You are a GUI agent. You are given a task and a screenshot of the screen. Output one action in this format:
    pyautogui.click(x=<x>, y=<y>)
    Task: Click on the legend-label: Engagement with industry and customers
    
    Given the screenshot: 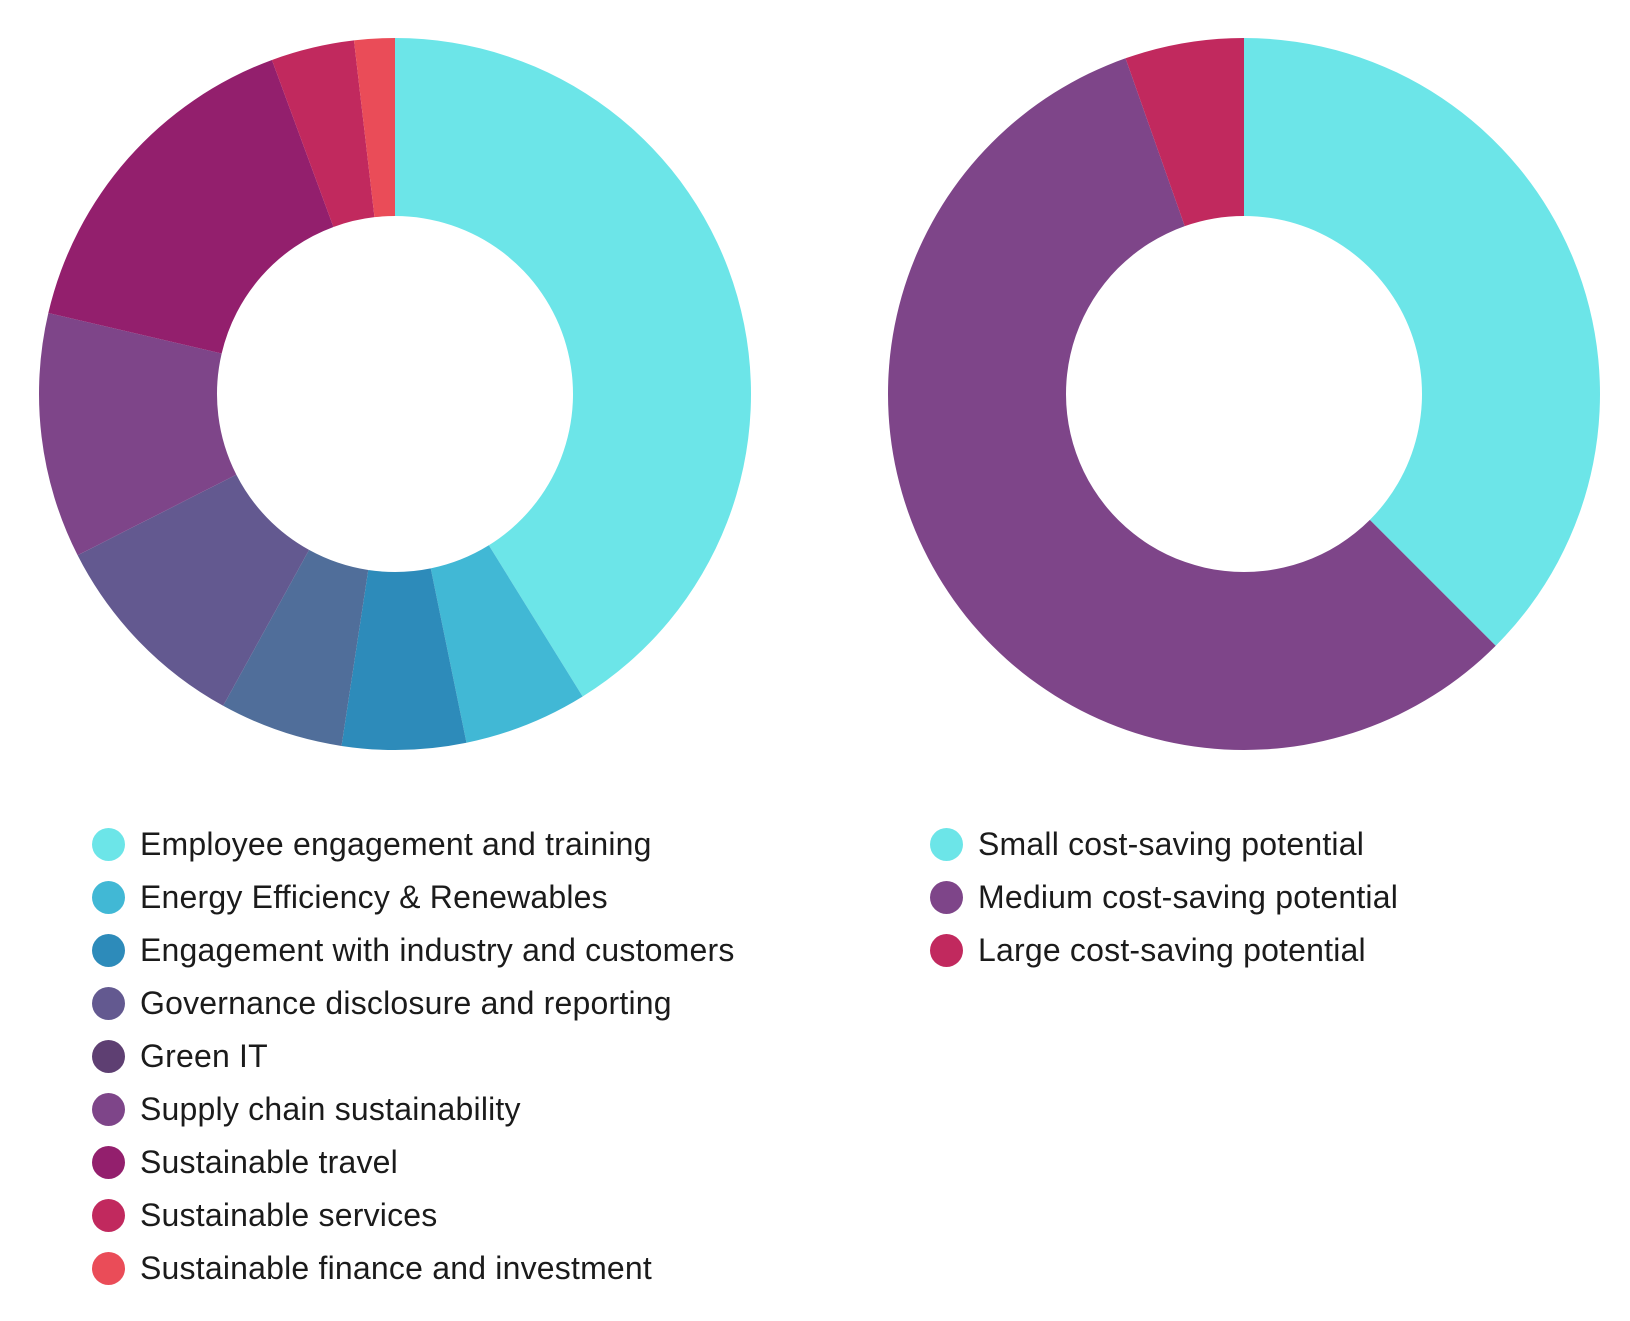 What is the action you would take?
    pyautogui.click(x=437, y=950)
    